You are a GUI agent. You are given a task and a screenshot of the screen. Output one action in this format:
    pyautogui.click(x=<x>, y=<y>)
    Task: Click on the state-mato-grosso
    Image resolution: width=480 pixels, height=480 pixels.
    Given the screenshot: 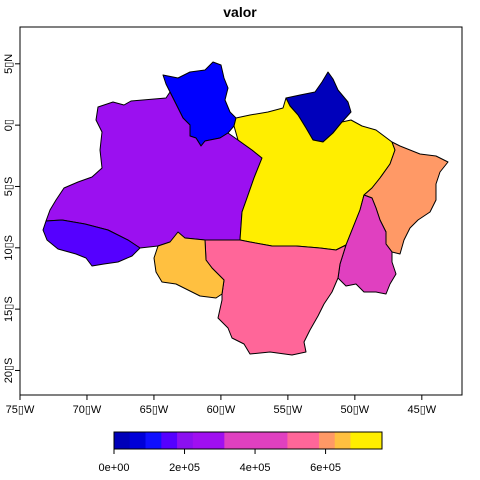 What is the action you would take?
    pyautogui.click(x=275, y=297)
    